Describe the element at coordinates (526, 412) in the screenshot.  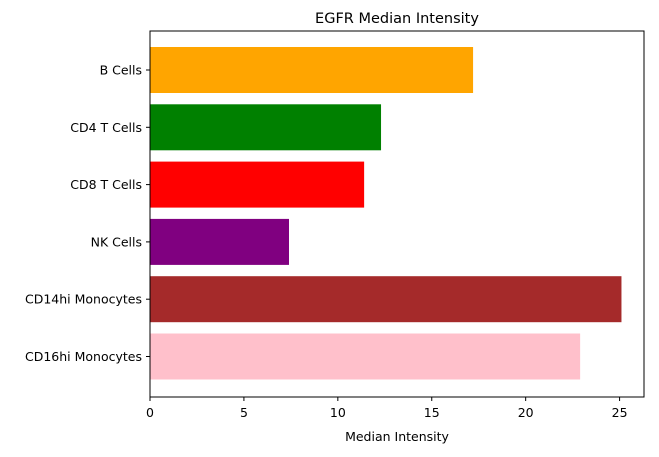
I see `x-tick-label: 20` at that location.